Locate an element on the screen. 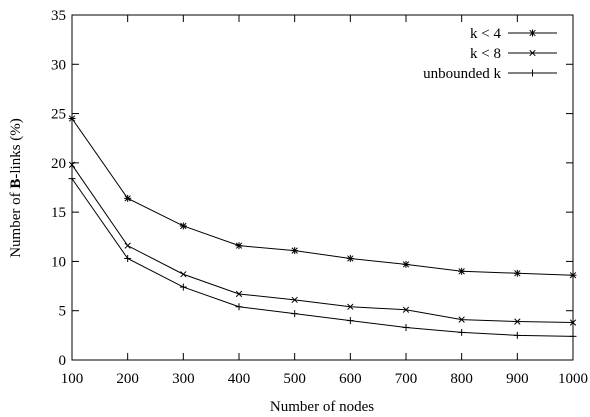 The width and height of the screenshot is (590, 417). y-axis-label-prefix: Number of is located at coordinates (16, 223).